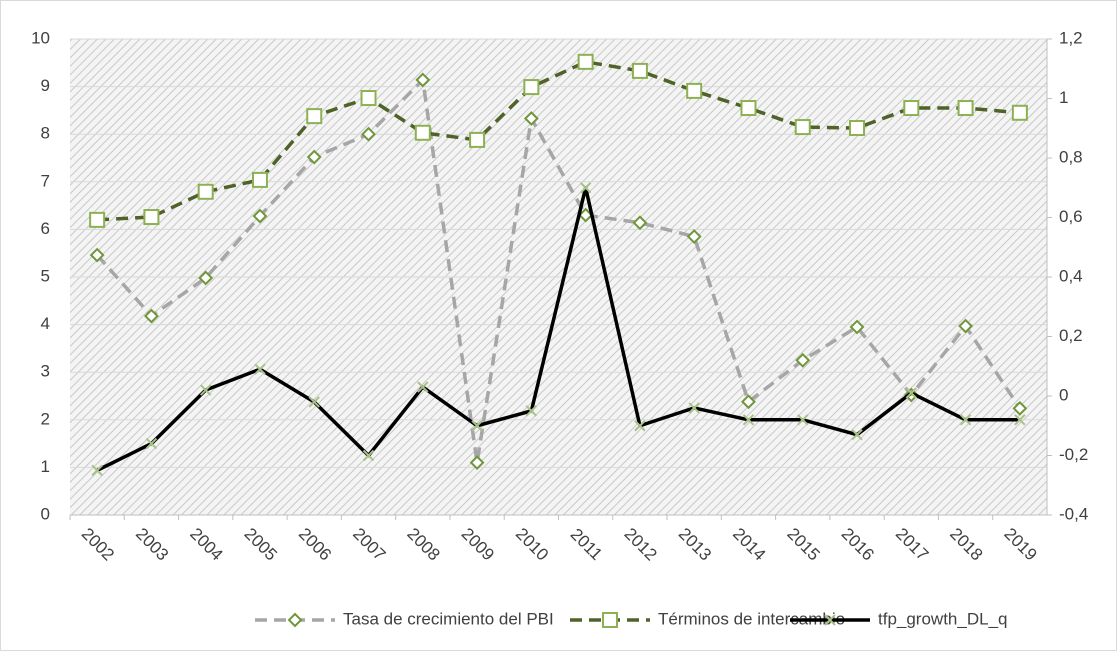 This screenshot has width=1117, height=651. I want to click on y-tick-label: 9, so click(45, 85).